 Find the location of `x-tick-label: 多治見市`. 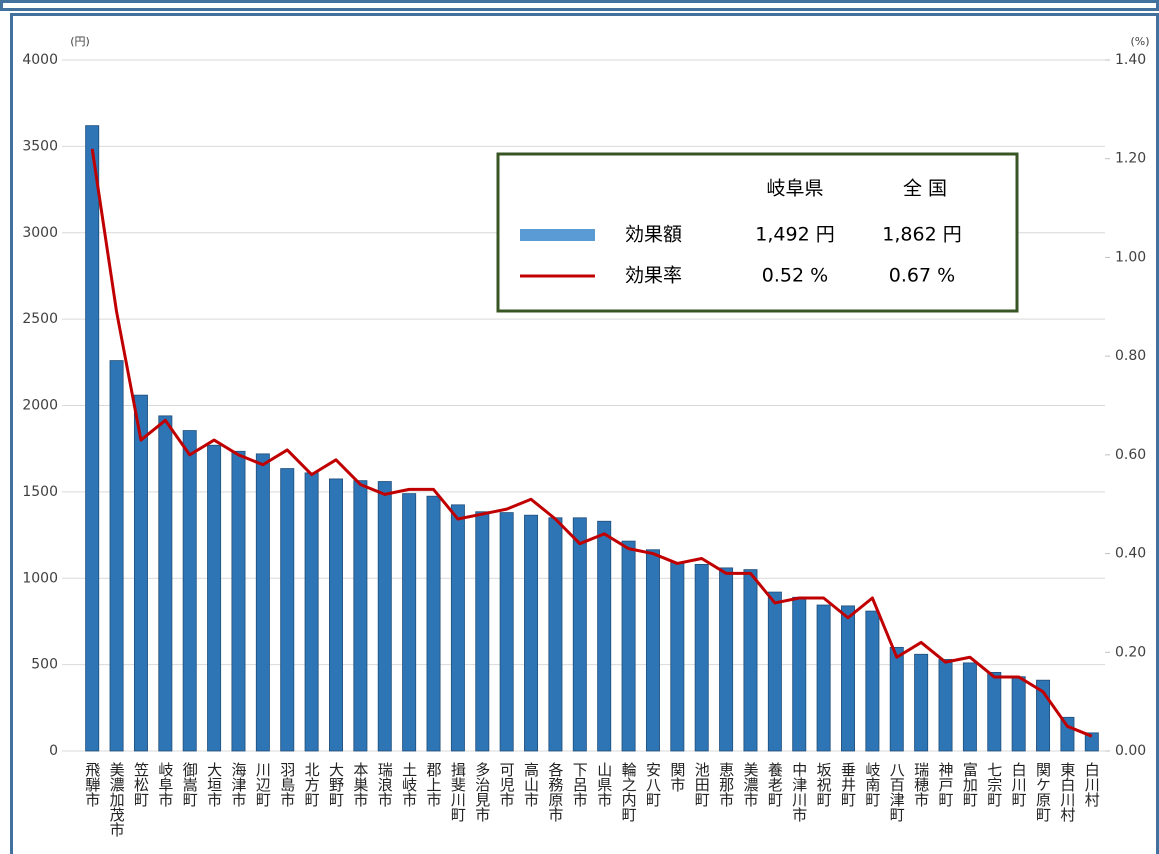

x-tick-label: 多治見市 is located at coordinates (482, 792).